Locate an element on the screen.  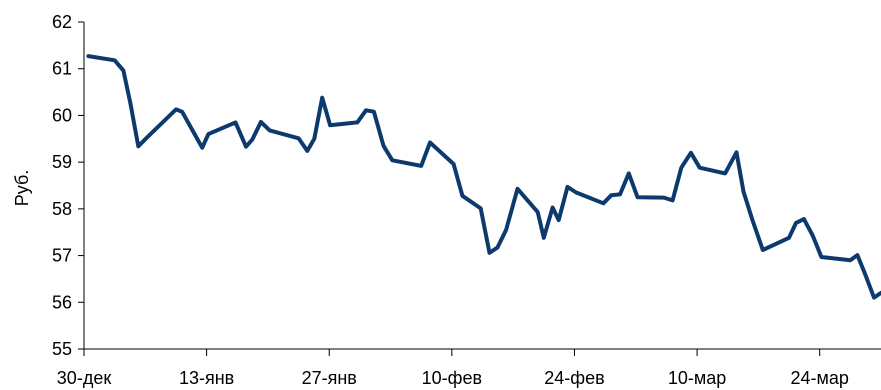
y-tick-label: 60 is located at coordinates (62, 115).